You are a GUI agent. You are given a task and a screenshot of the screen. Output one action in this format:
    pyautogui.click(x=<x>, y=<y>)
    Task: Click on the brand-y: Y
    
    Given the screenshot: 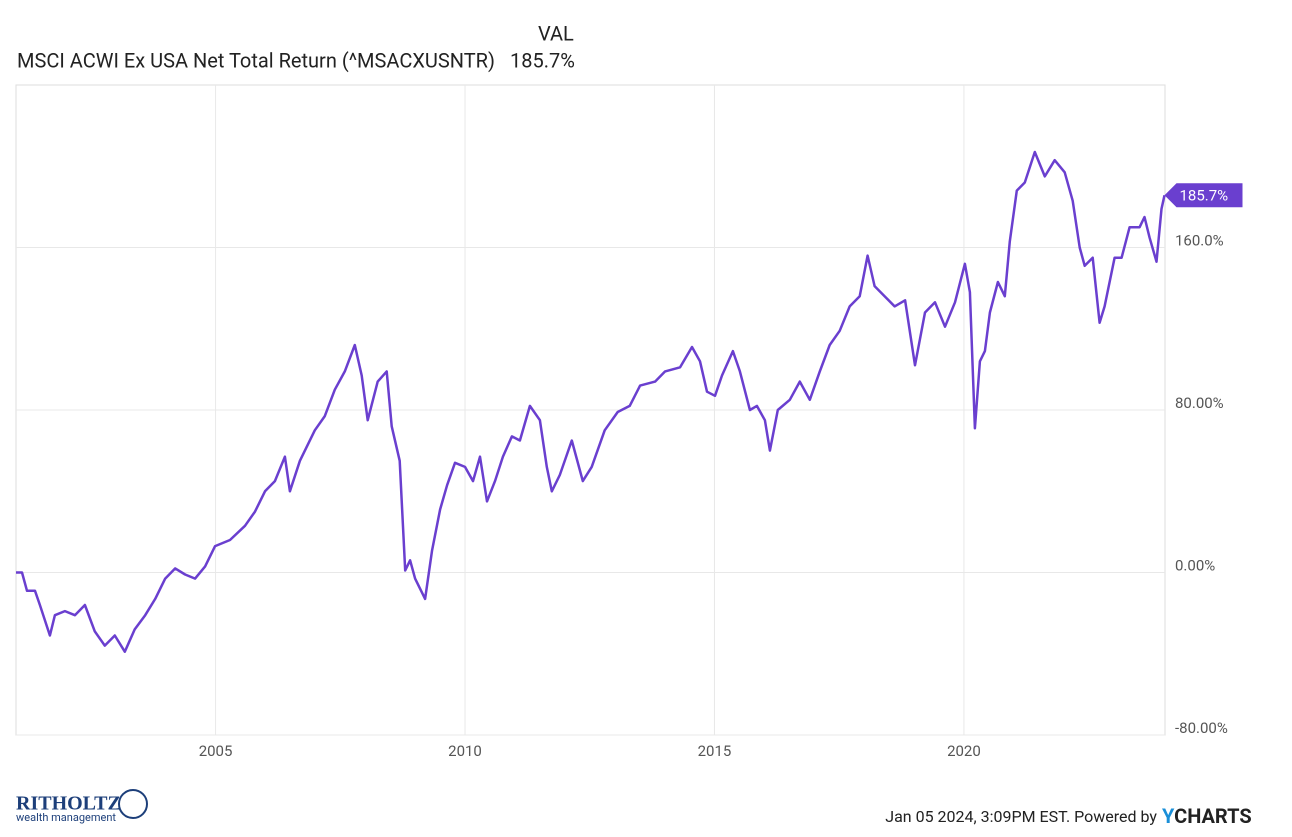 What is the action you would take?
    pyautogui.click(x=1168, y=816)
    